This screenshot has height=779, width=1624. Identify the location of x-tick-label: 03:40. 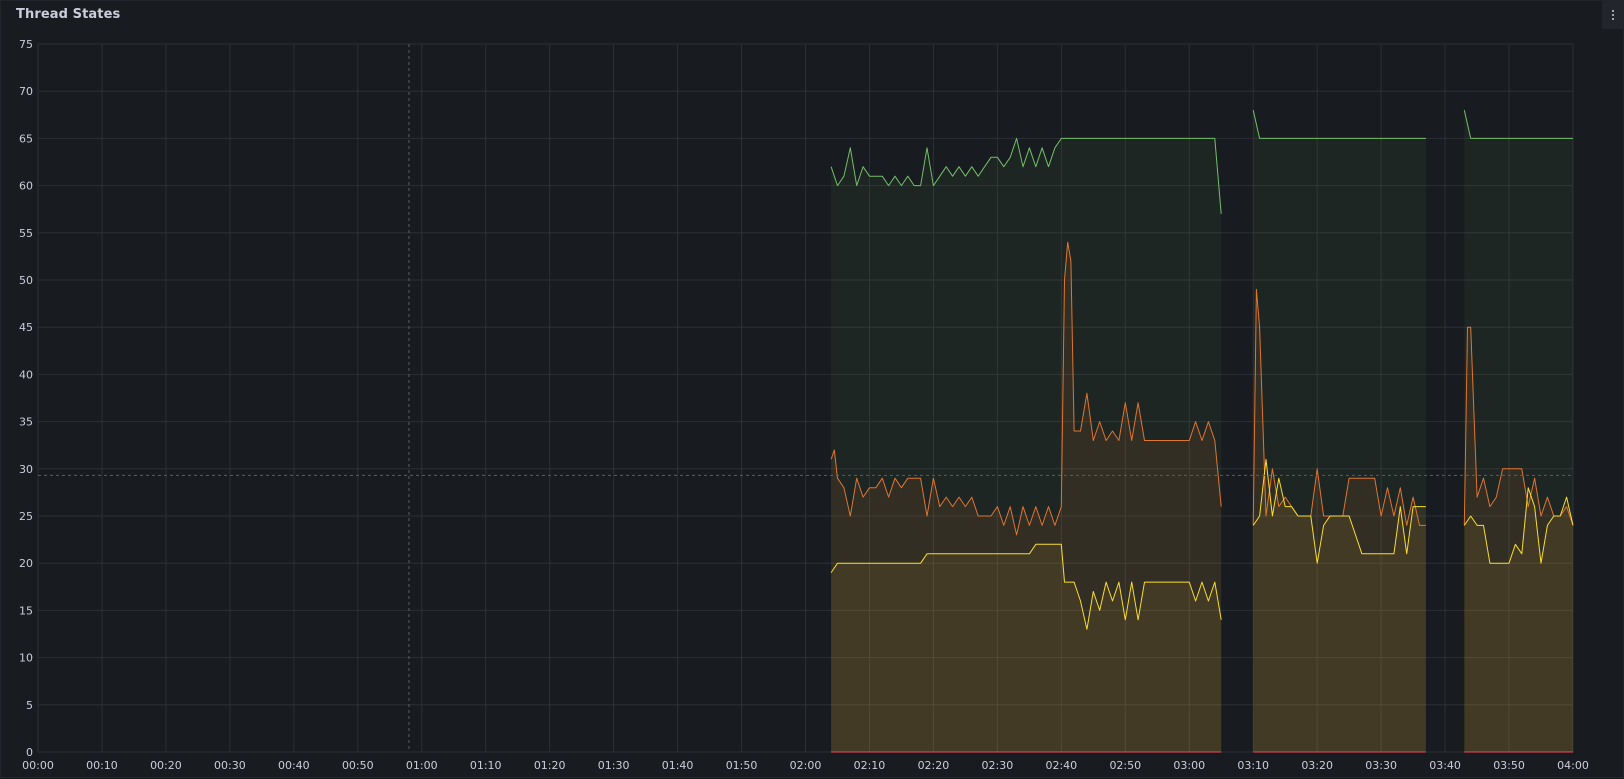
(1445, 765).